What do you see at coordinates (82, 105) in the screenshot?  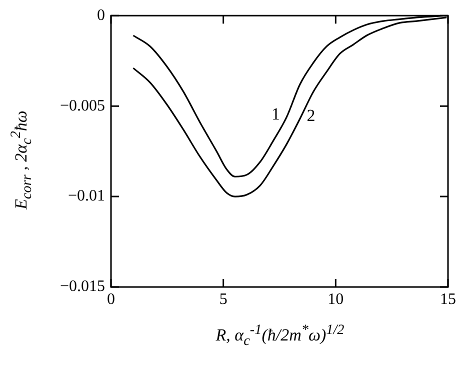 I see `y-tick-label: −0.005` at bounding box center [82, 105].